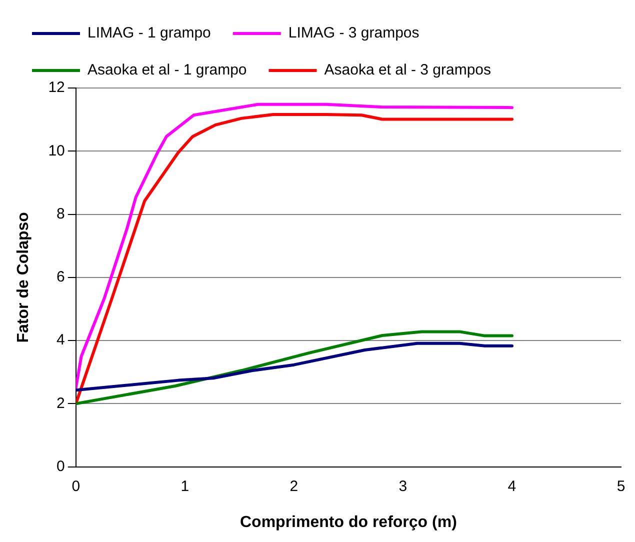  I want to click on x-axis-title: Comprimento do reforço (m), so click(348, 522).